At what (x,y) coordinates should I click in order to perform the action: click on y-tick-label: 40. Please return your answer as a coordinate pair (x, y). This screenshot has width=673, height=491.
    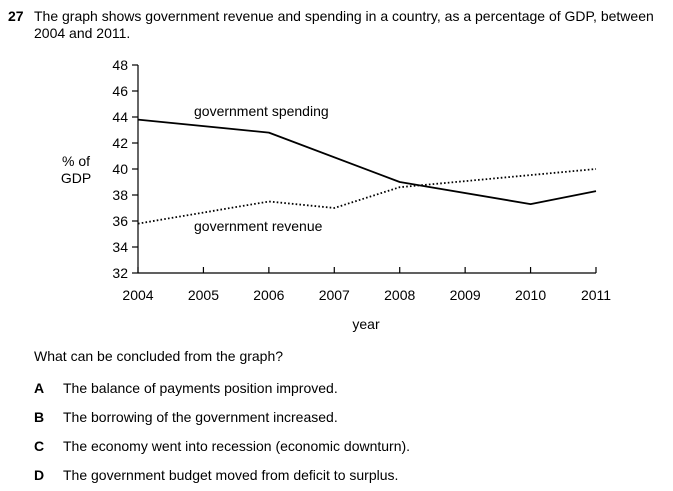
    Looking at the image, I should click on (120, 169).